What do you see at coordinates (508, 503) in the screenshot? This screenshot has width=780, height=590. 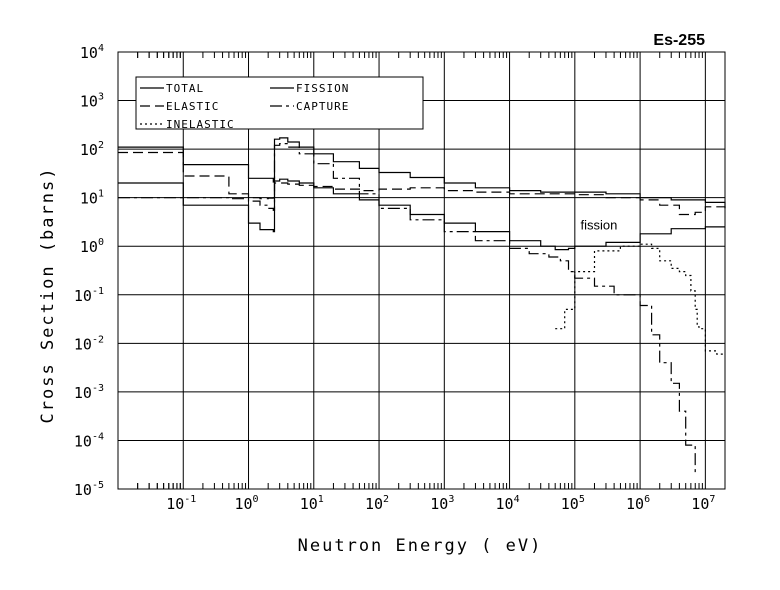 I see `x-tick-label-5: 10⁴` at bounding box center [508, 503].